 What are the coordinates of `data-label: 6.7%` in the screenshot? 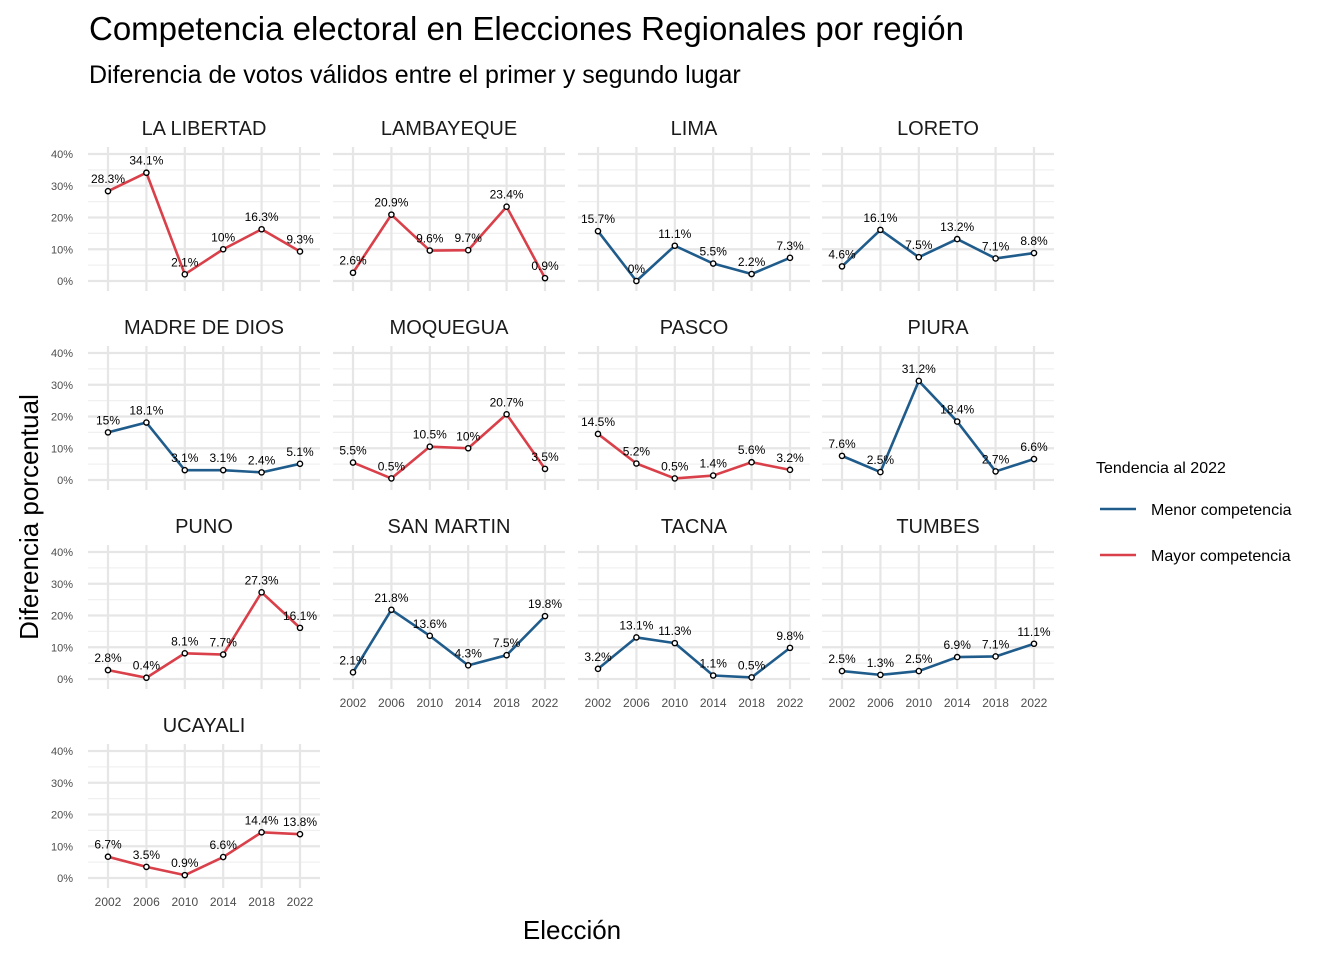 It's located at (108, 845).